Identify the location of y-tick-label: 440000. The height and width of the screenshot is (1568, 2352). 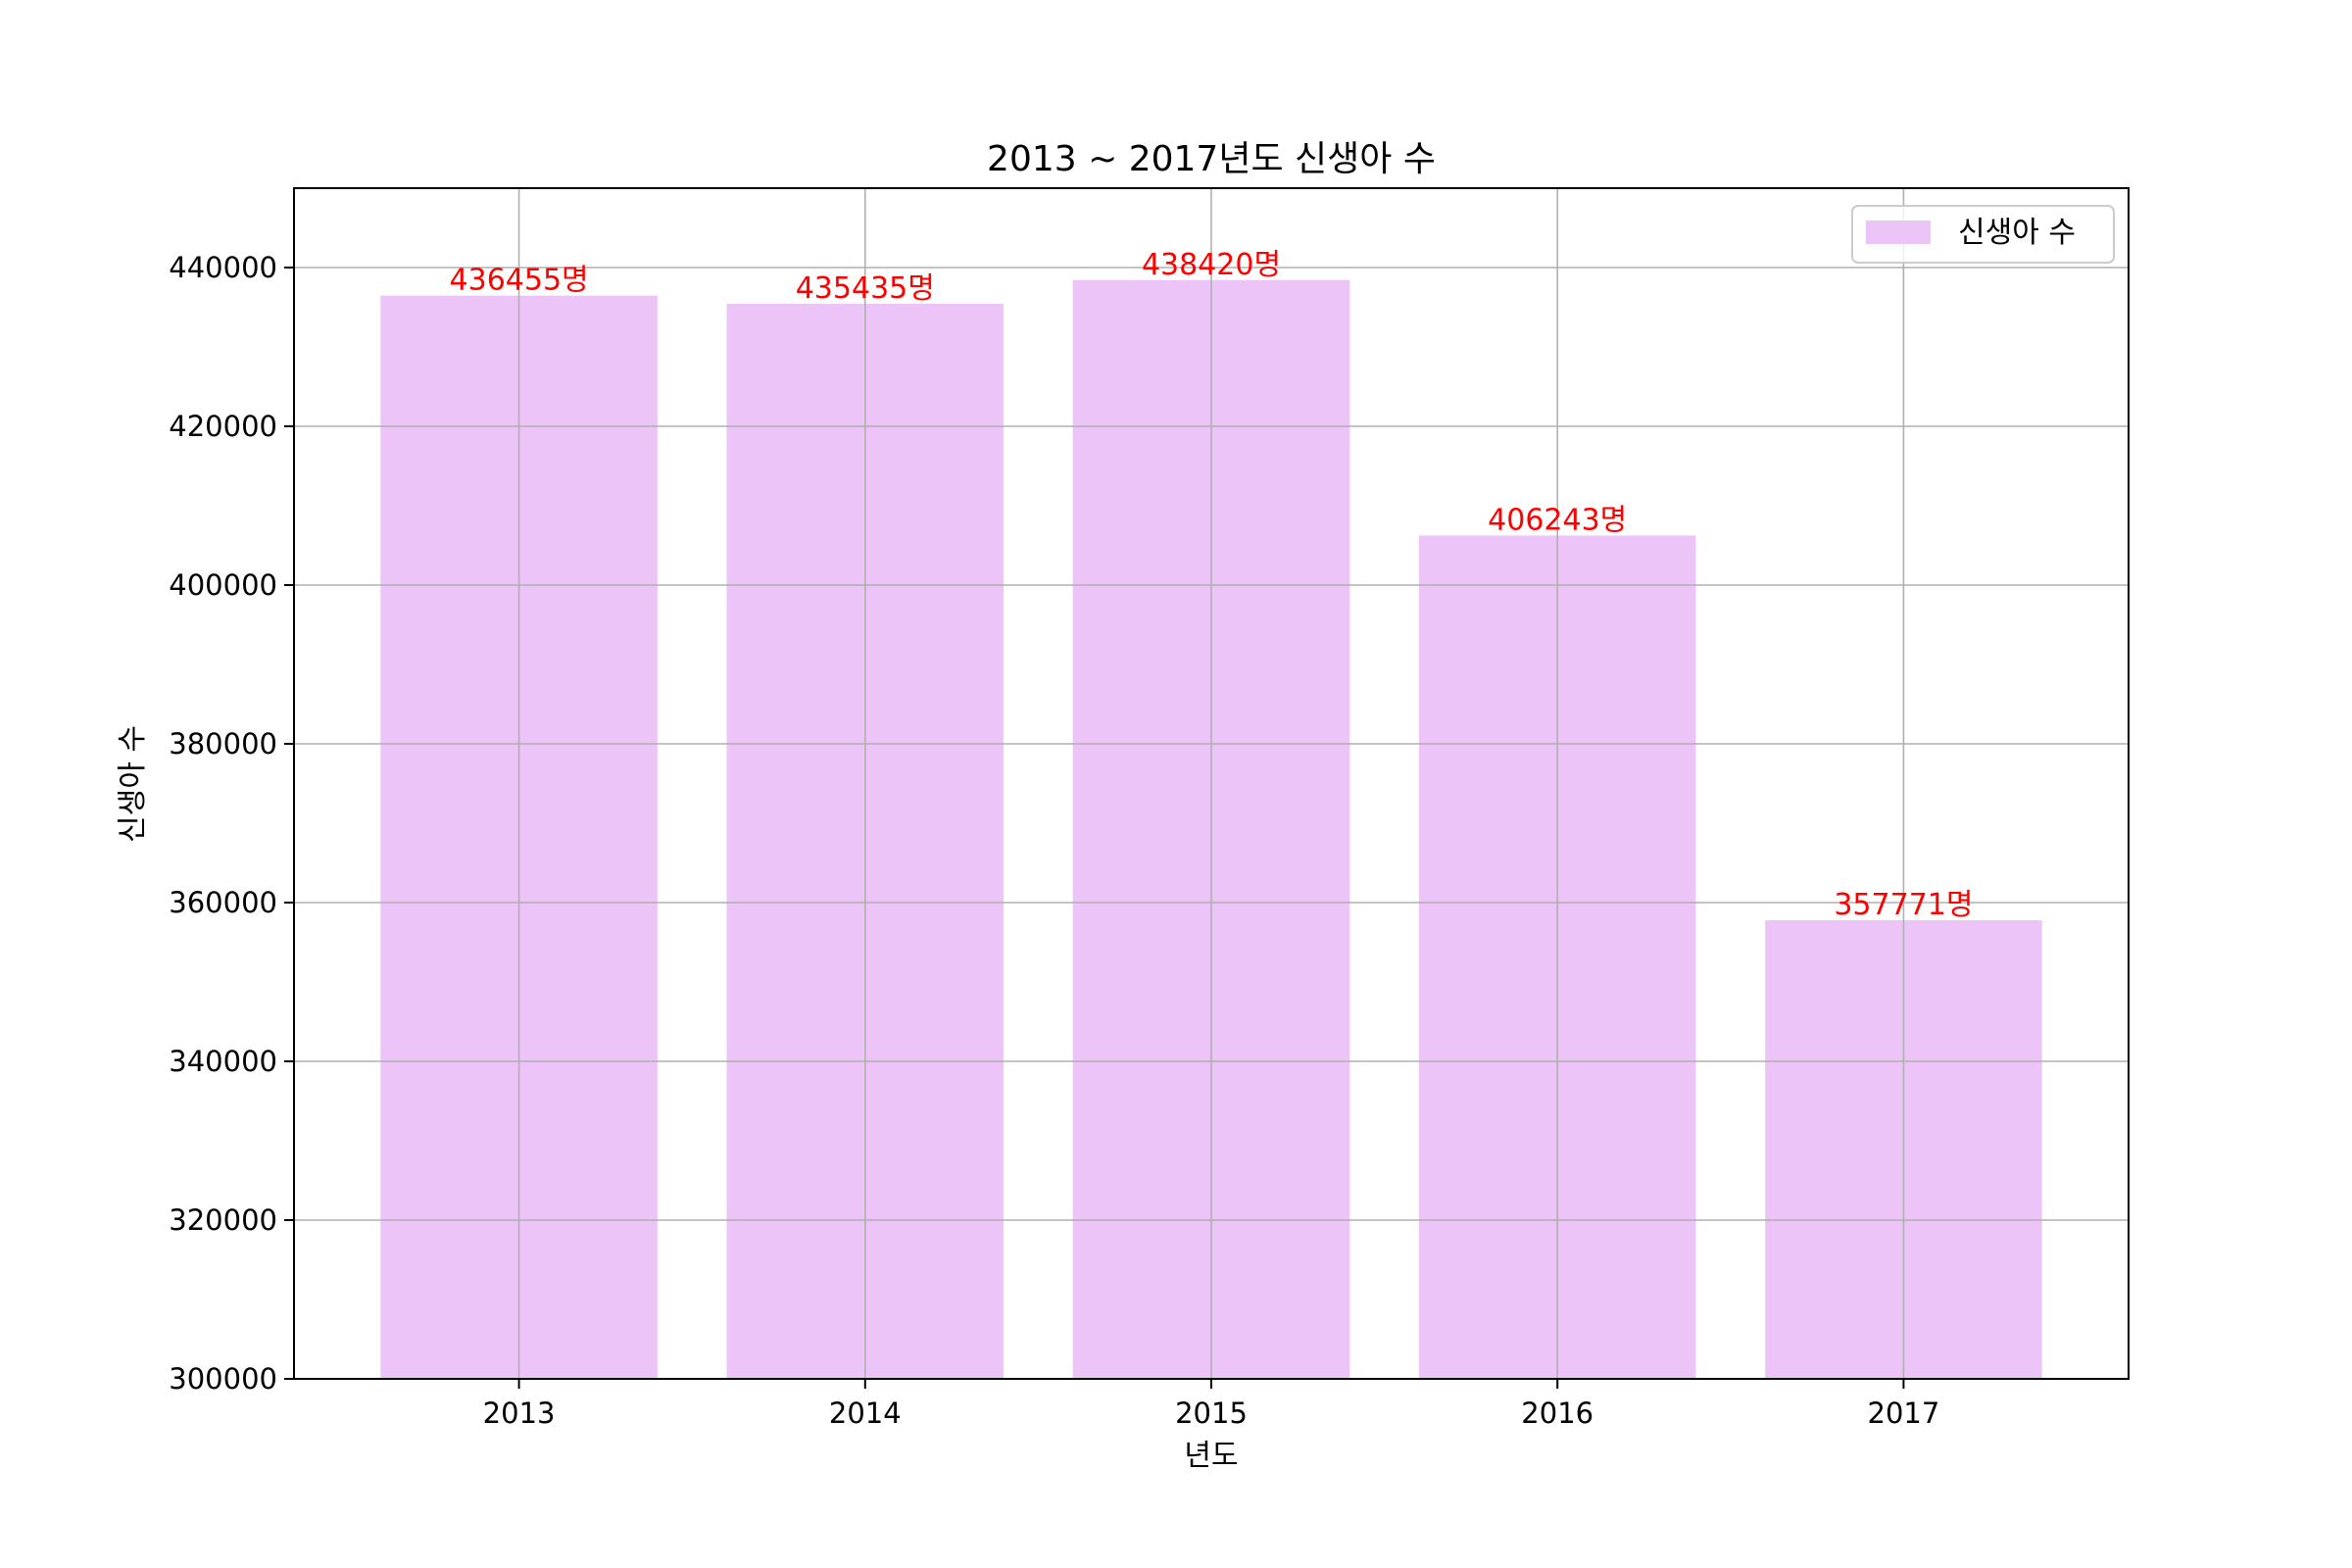
(223, 267).